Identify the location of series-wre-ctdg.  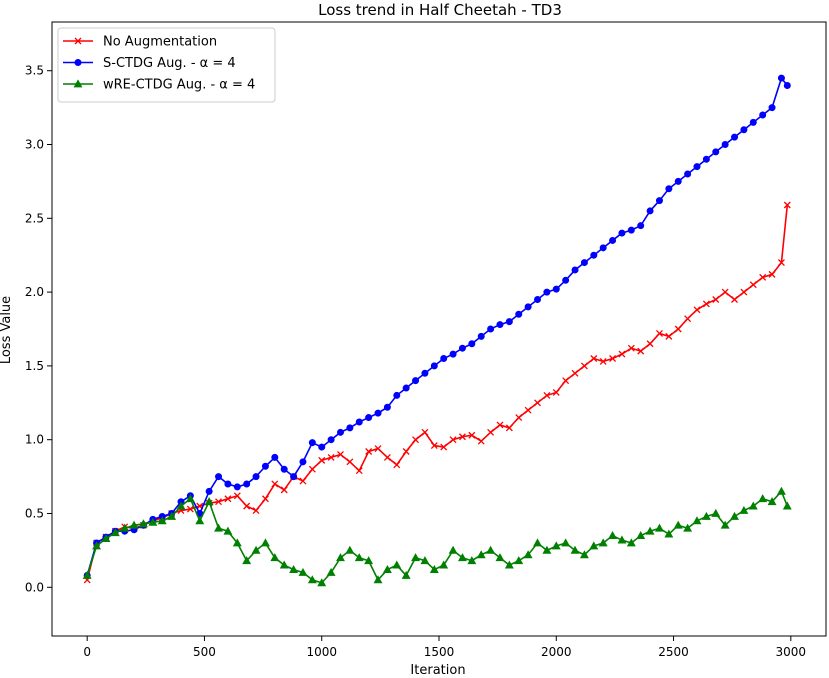
(437, 536).